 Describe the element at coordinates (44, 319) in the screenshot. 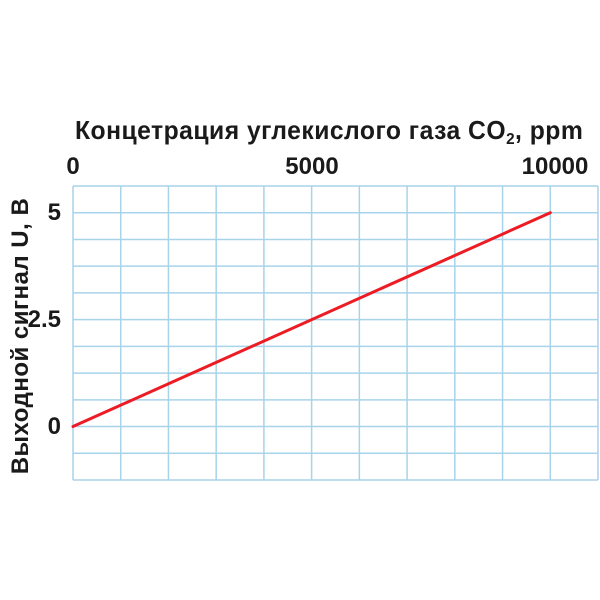

I see `y-tick-label-2-5: 2.5` at that location.